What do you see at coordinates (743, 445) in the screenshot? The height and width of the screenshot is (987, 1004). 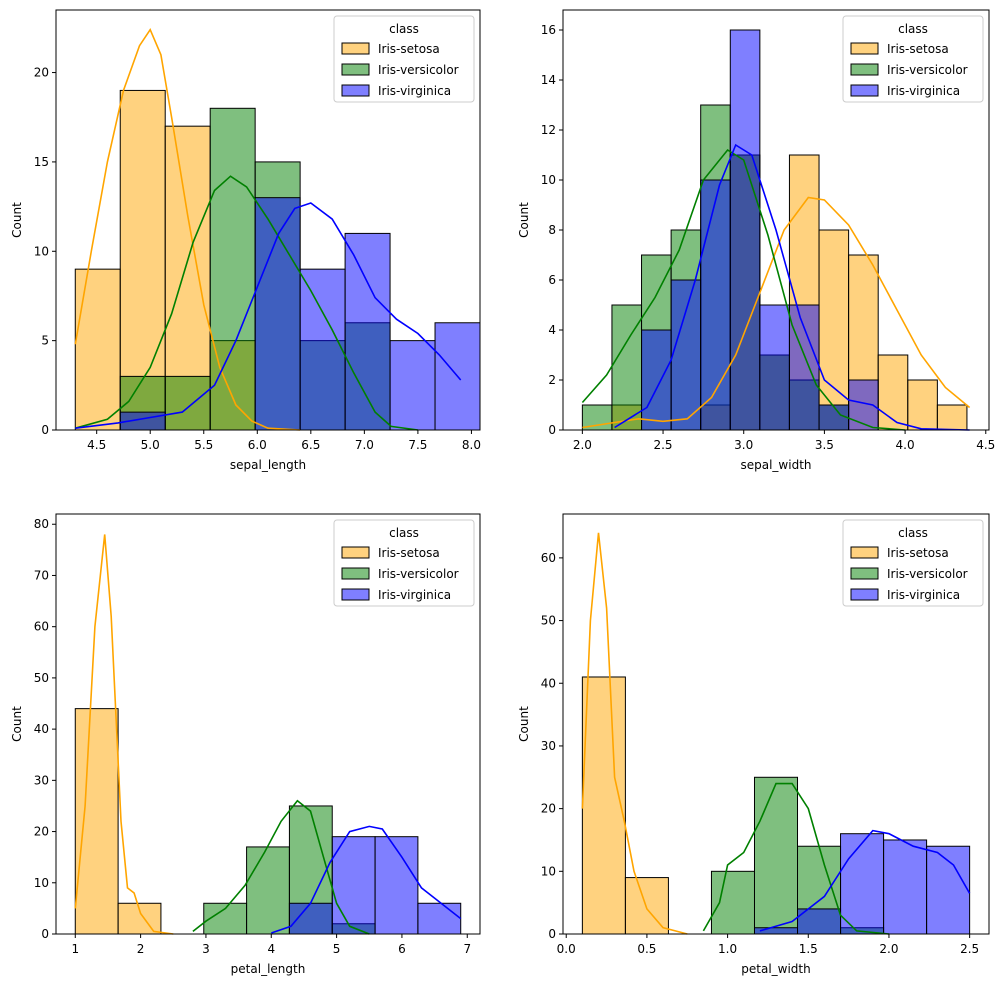 I see `x-tick-label: 3.0` at bounding box center [743, 445].